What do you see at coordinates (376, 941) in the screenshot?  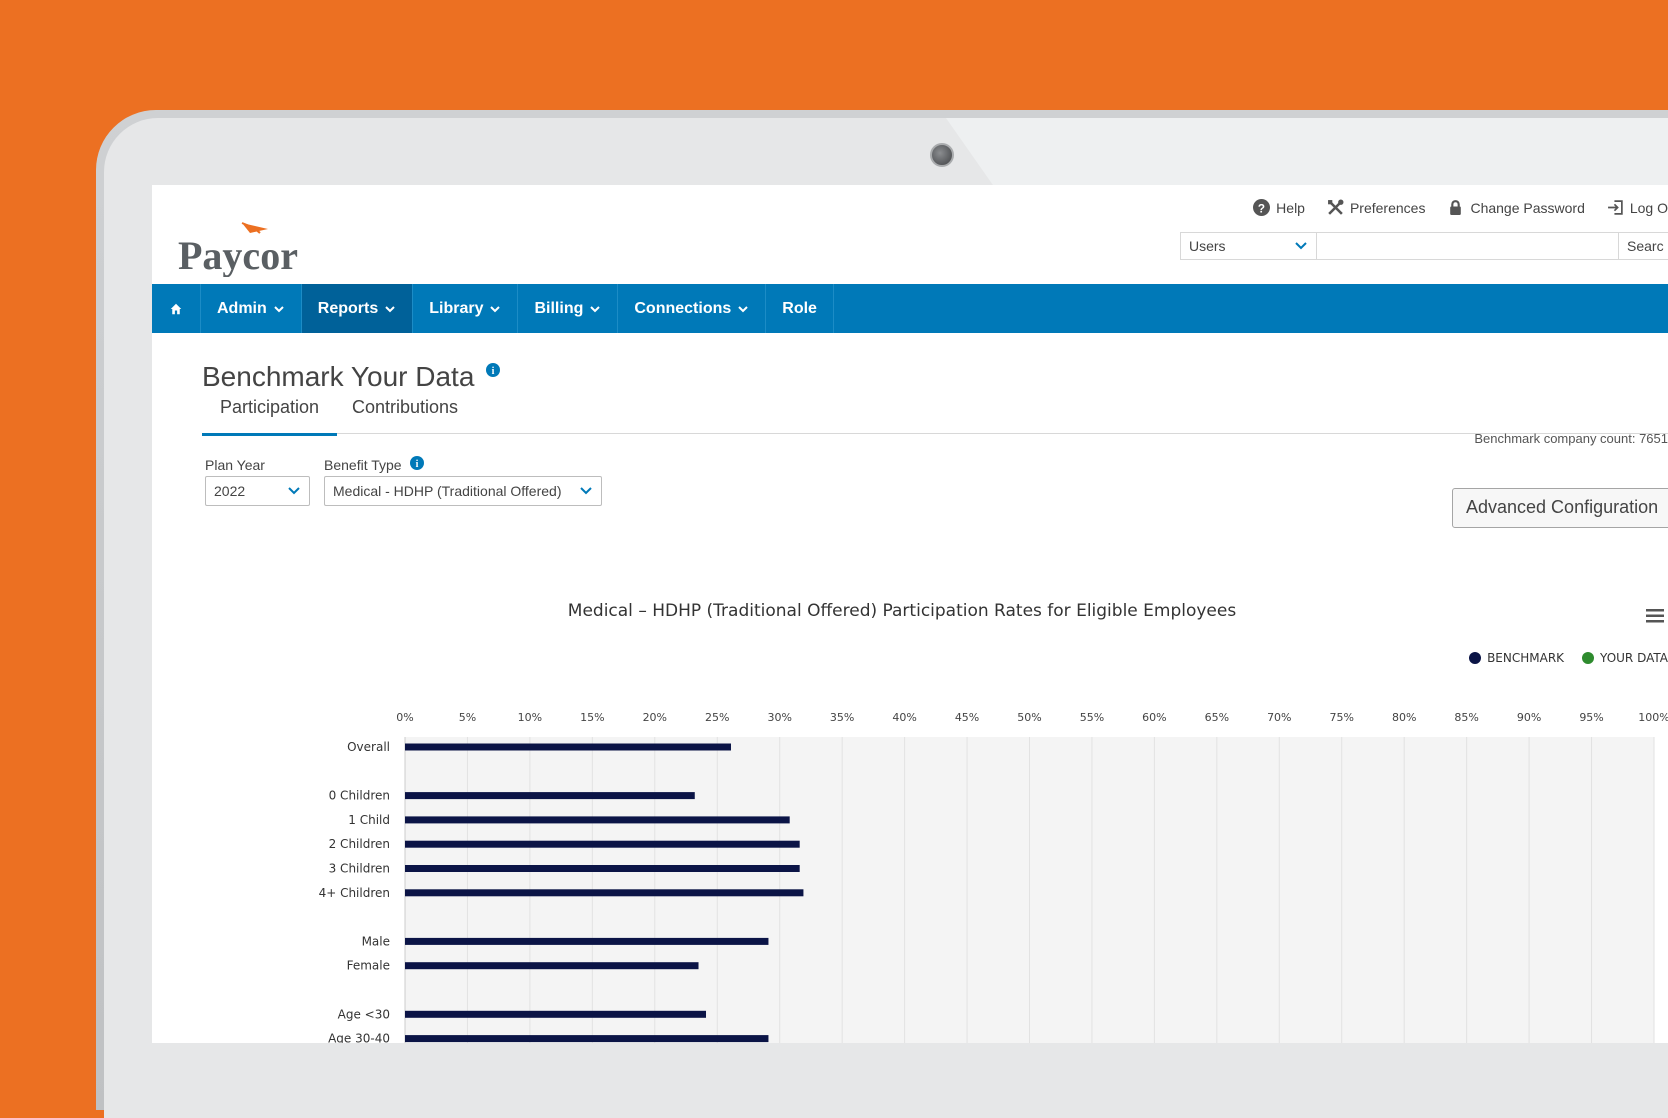 I see `category-label: Male` at bounding box center [376, 941].